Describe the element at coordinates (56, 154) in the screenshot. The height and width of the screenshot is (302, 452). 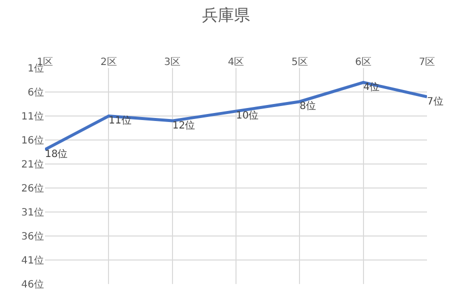
I see `data-label: 18位` at that location.